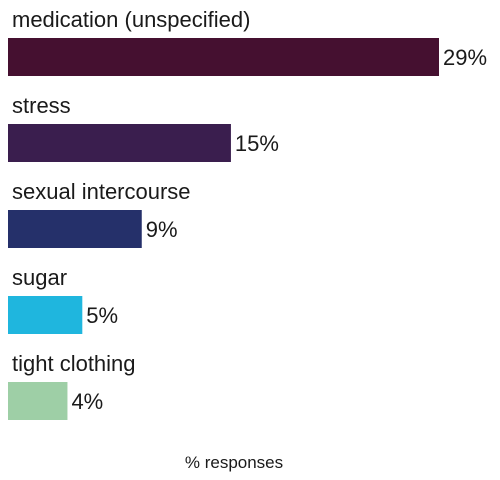 The width and height of the screenshot is (500, 480). What do you see at coordinates (41, 105) in the screenshot?
I see `category-label-stress: stress` at bounding box center [41, 105].